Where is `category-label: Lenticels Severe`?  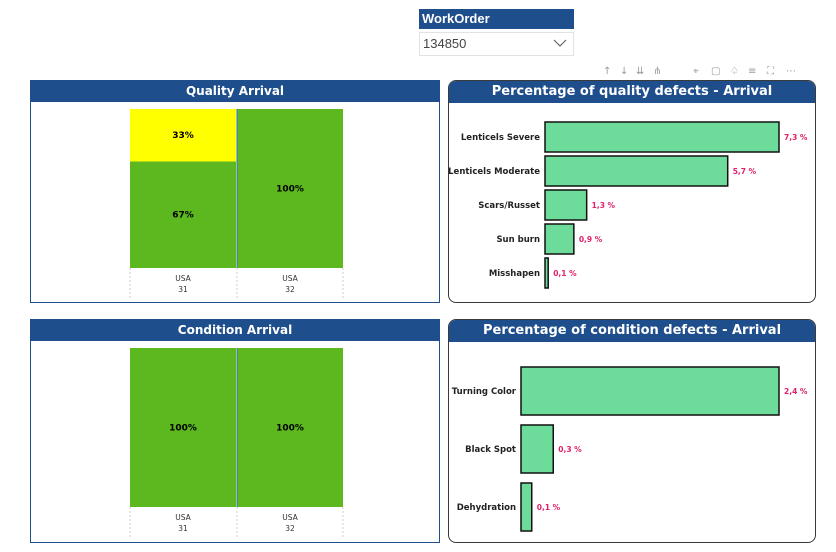 category-label: Lenticels Severe is located at coordinates (500, 138).